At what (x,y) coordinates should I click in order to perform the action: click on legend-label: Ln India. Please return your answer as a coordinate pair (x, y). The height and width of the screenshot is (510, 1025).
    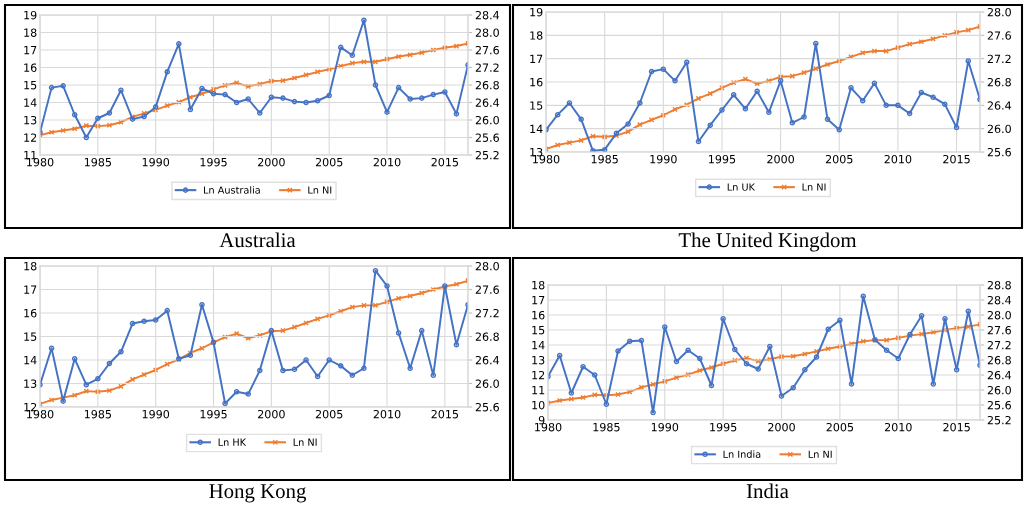
    Looking at the image, I should click on (742, 454).